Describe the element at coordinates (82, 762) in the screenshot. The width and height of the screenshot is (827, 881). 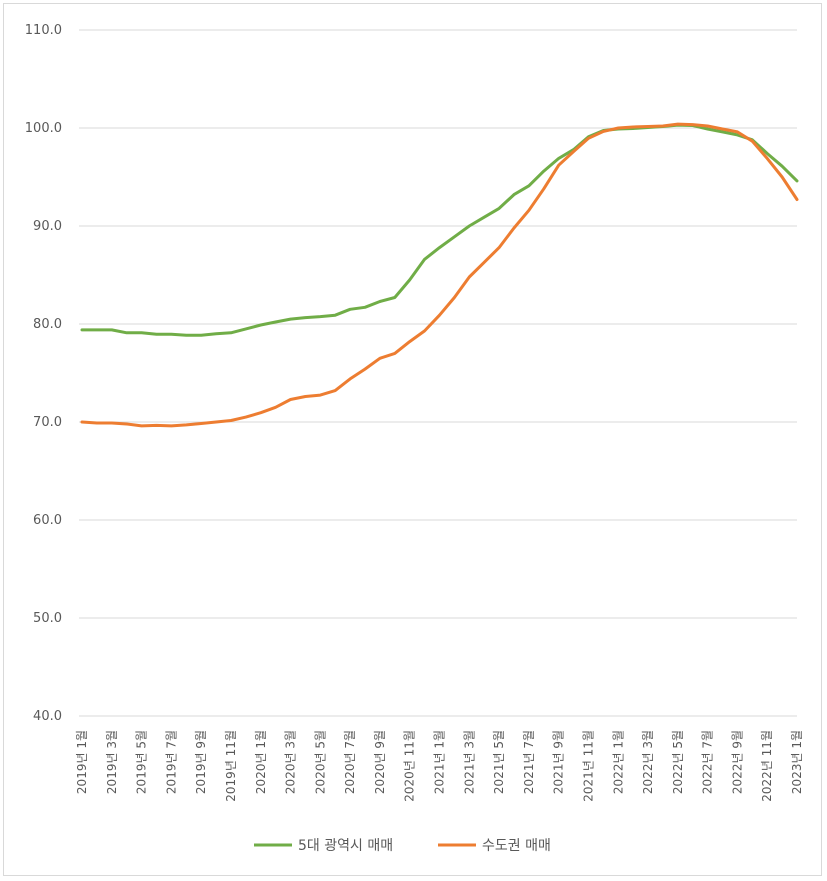
I see `x-tick-label: 2019년 1월` at that location.